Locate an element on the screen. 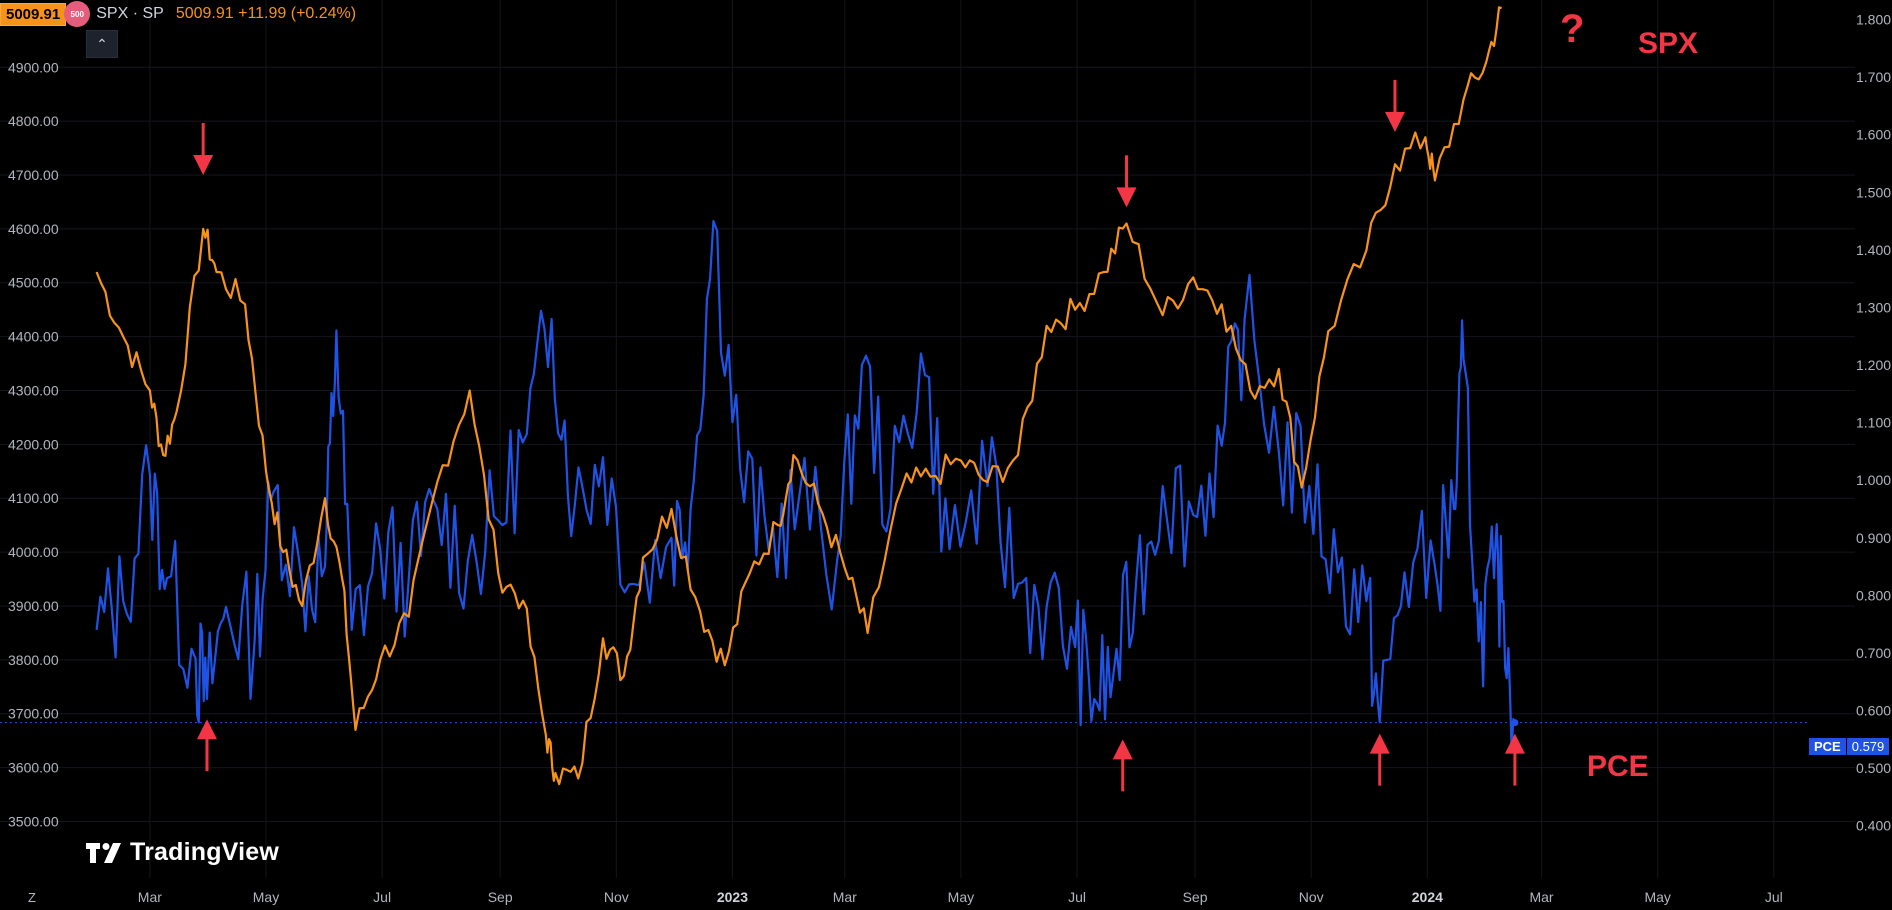 Image resolution: width=1892 pixels, height=910 pixels. chevron-up-icon: ⌃ is located at coordinates (102, 43).